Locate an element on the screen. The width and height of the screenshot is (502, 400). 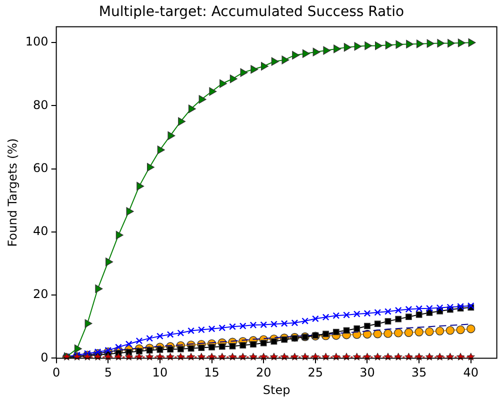
x-tick-label: 40 is located at coordinates (471, 373).